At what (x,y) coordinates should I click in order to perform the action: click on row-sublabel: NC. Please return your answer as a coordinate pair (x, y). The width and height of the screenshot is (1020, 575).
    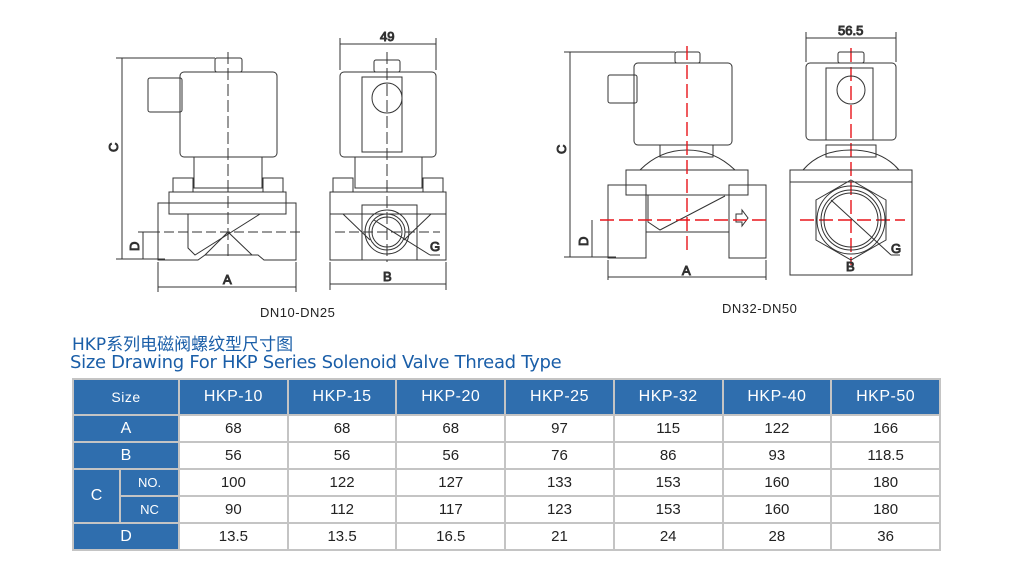
    Looking at the image, I should click on (149, 509).